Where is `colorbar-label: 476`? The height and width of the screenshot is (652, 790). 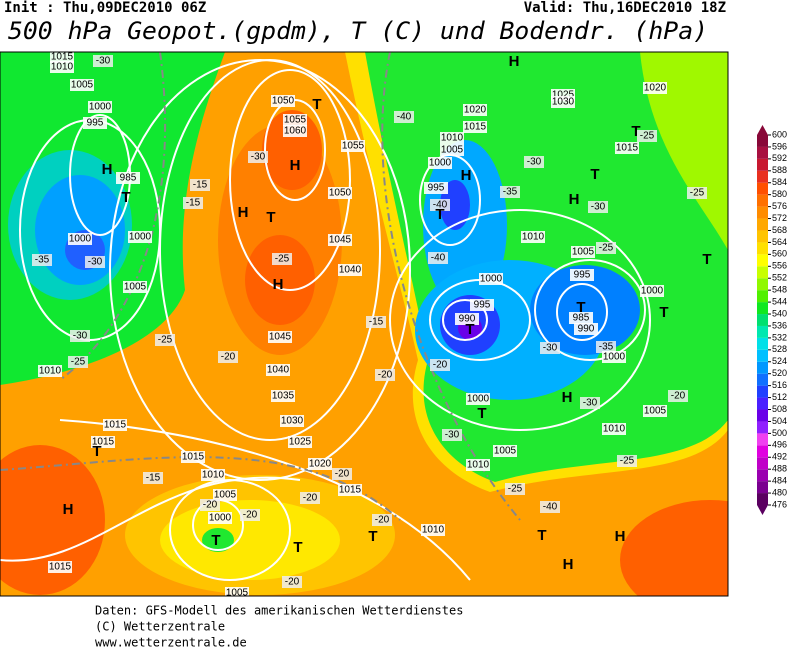
colorbar-label: 476 is located at coordinates (779, 504).